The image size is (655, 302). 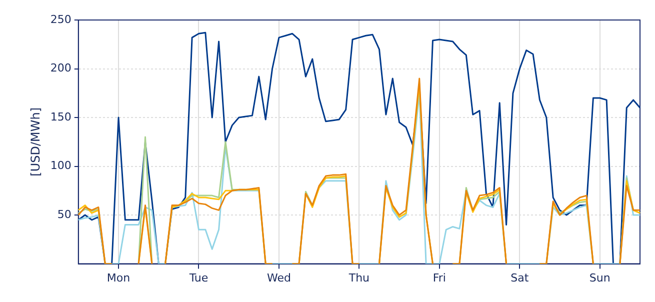 What do you see at coordinates (35, 141) in the screenshot?
I see `y-axis-title: [USD/MWh]` at bounding box center [35, 141].